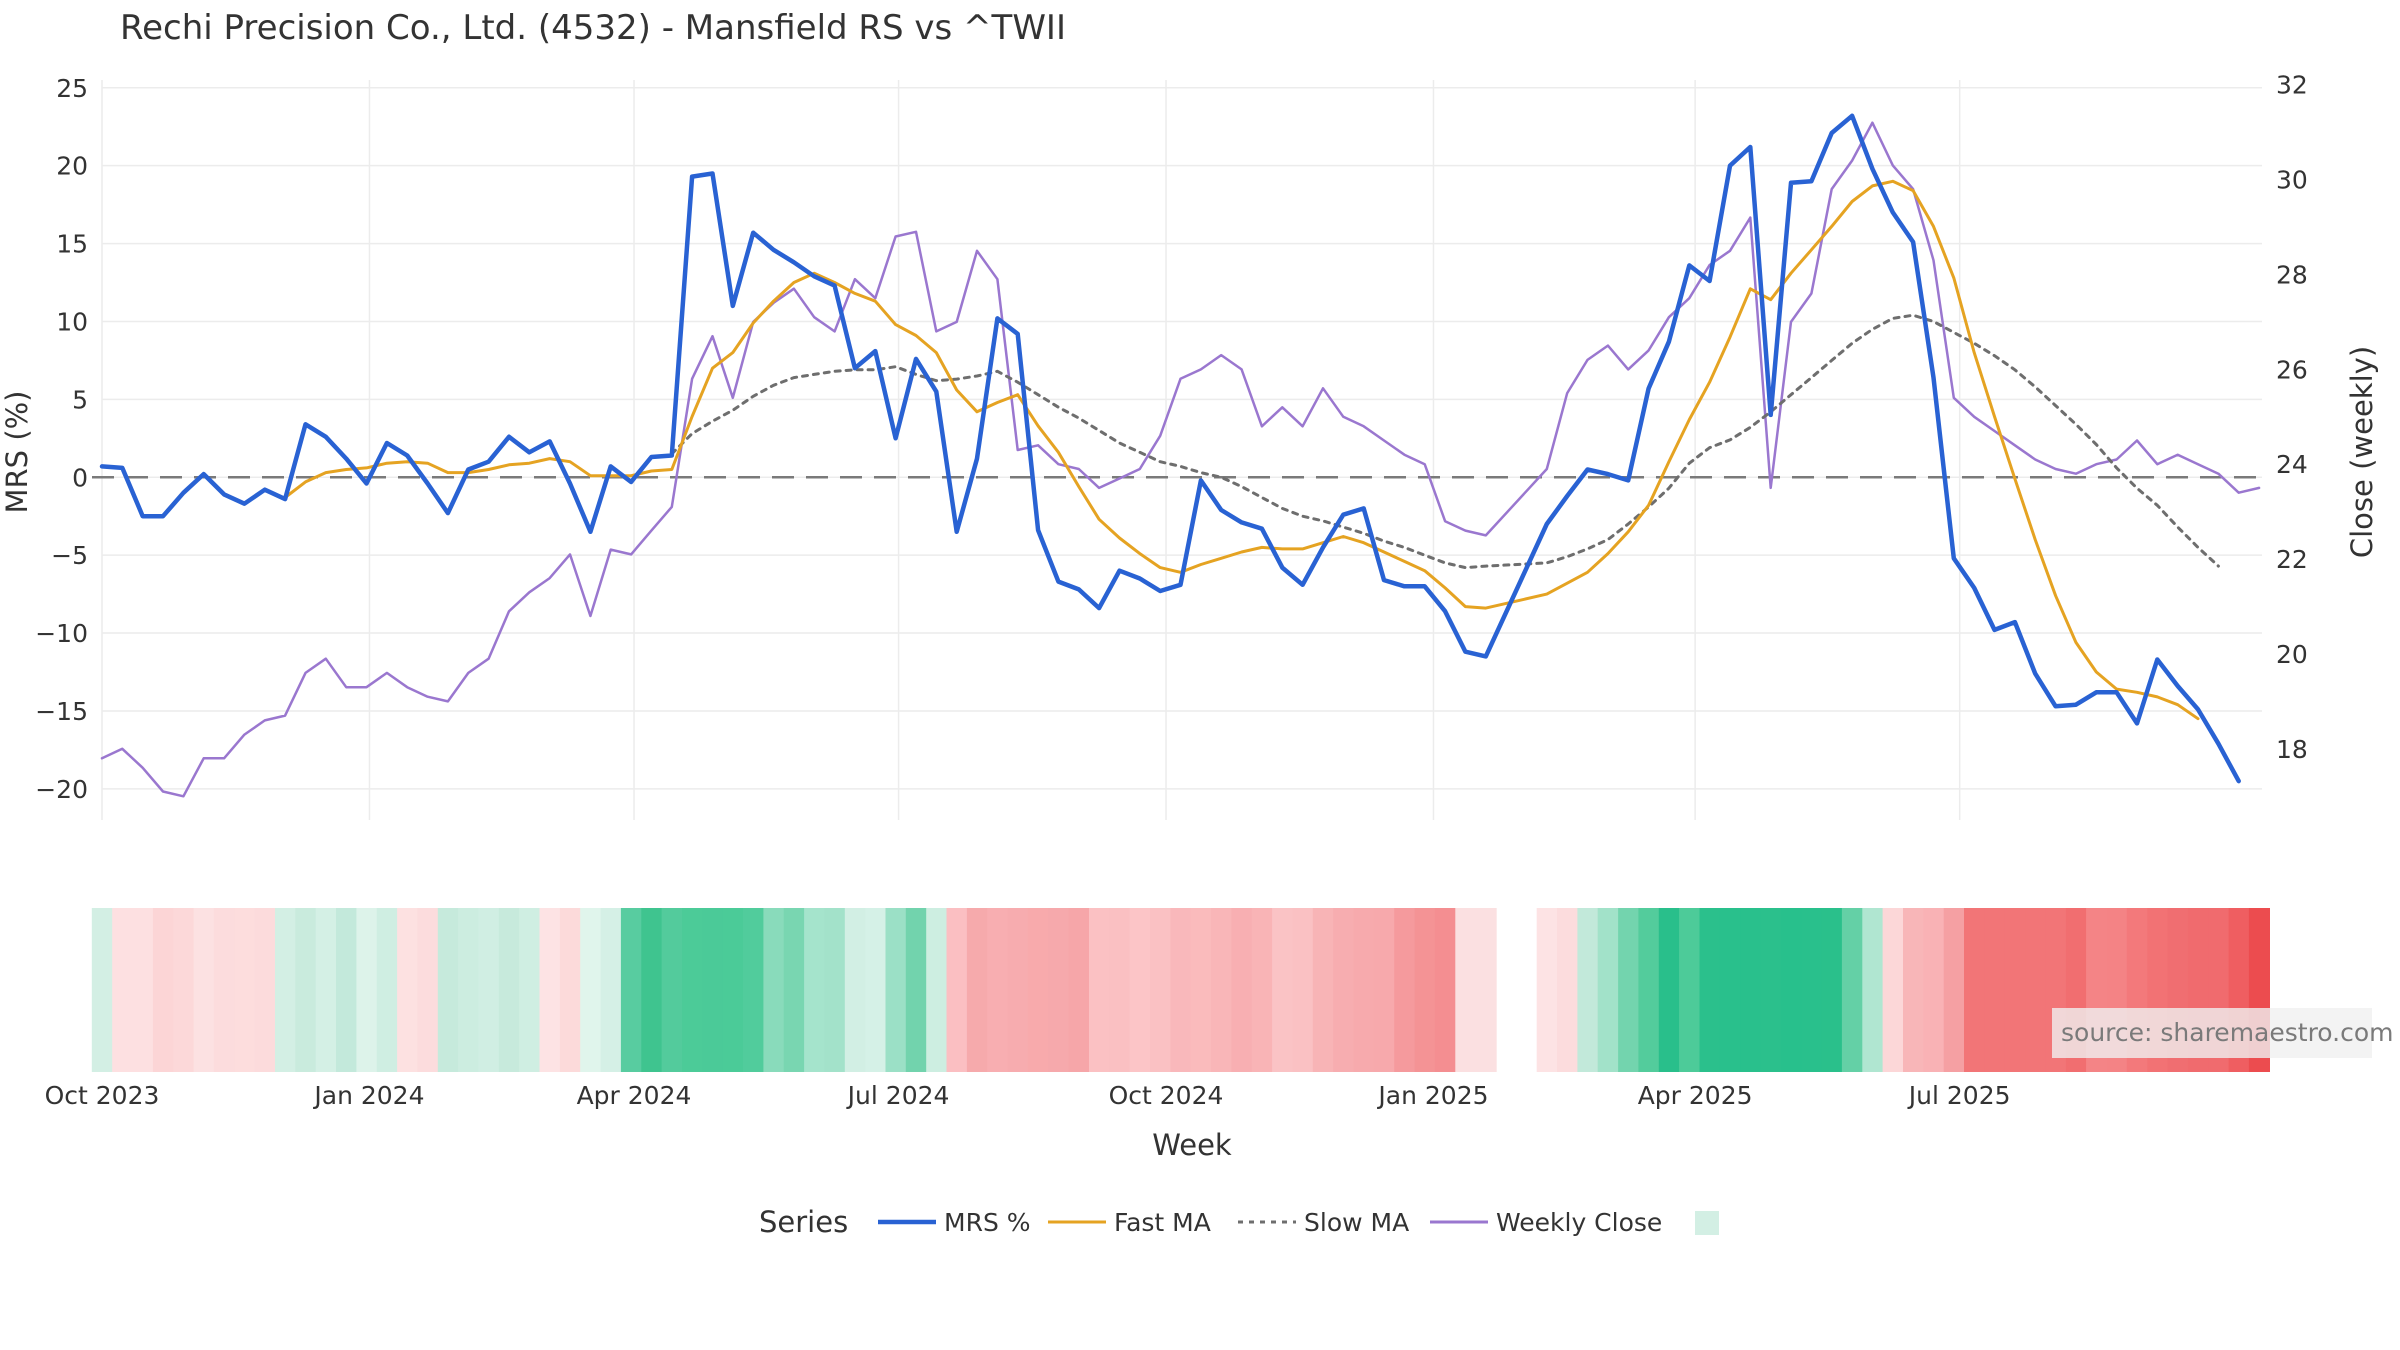 This screenshot has width=2400, height=1350. What do you see at coordinates (2292, 417) in the screenshot?
I see `y2-axis-ticks: 32 30 28 26 24 22 20 18` at bounding box center [2292, 417].